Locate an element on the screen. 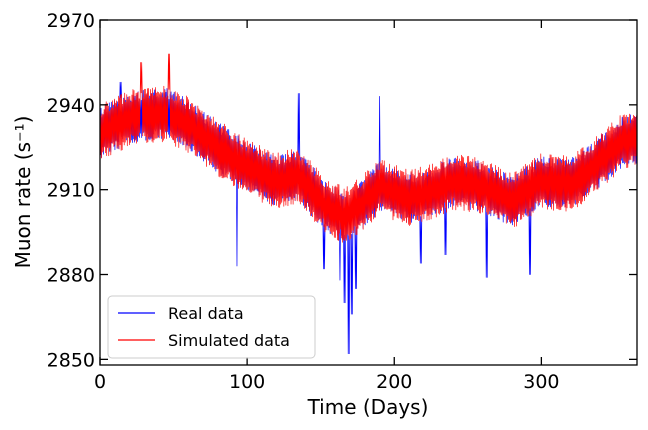 The height and width of the screenshot is (430, 648). legend-box is located at coordinates (211, 327).